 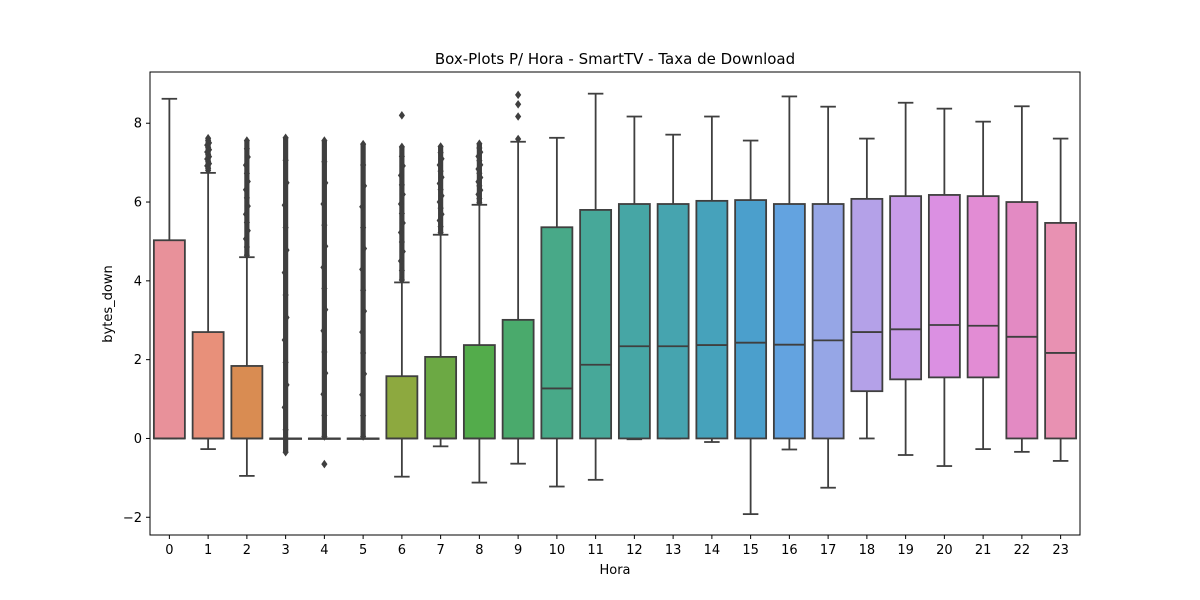 I want to click on x-tick-label: 13, so click(x=673, y=550).